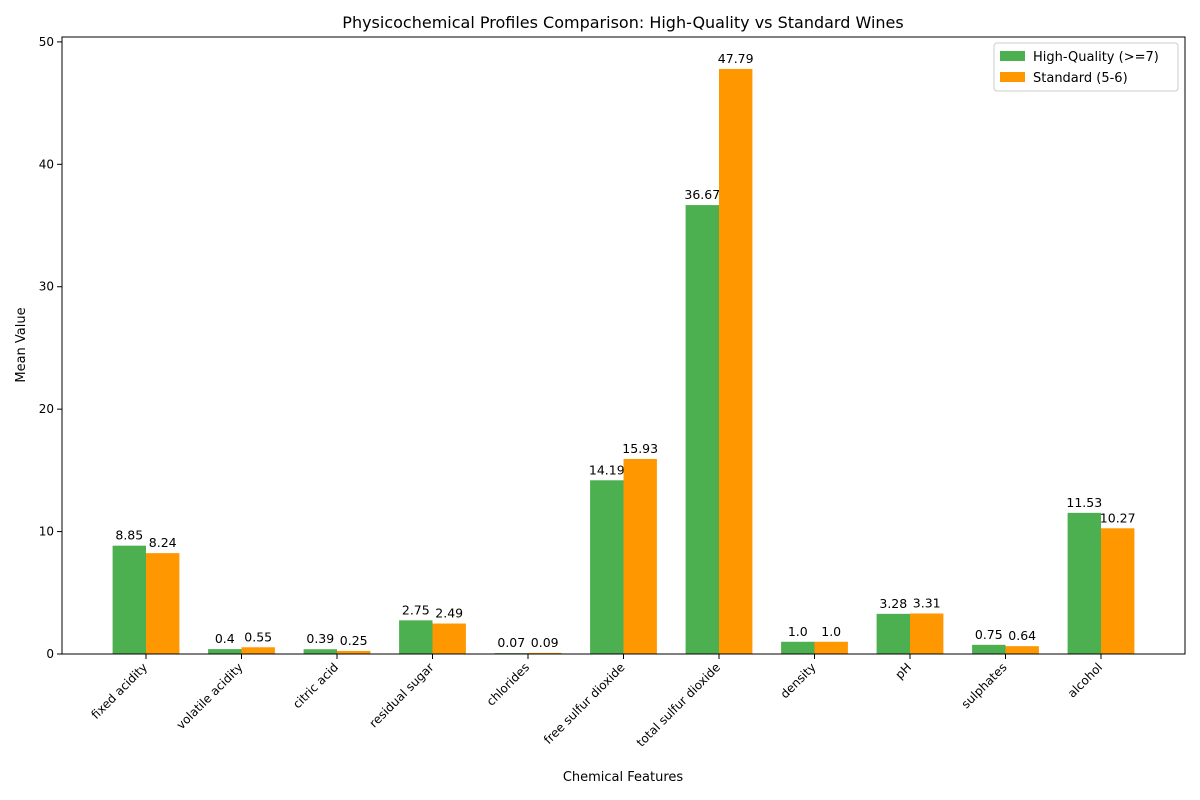  I want to click on data-label: 0.25, so click(354, 640).